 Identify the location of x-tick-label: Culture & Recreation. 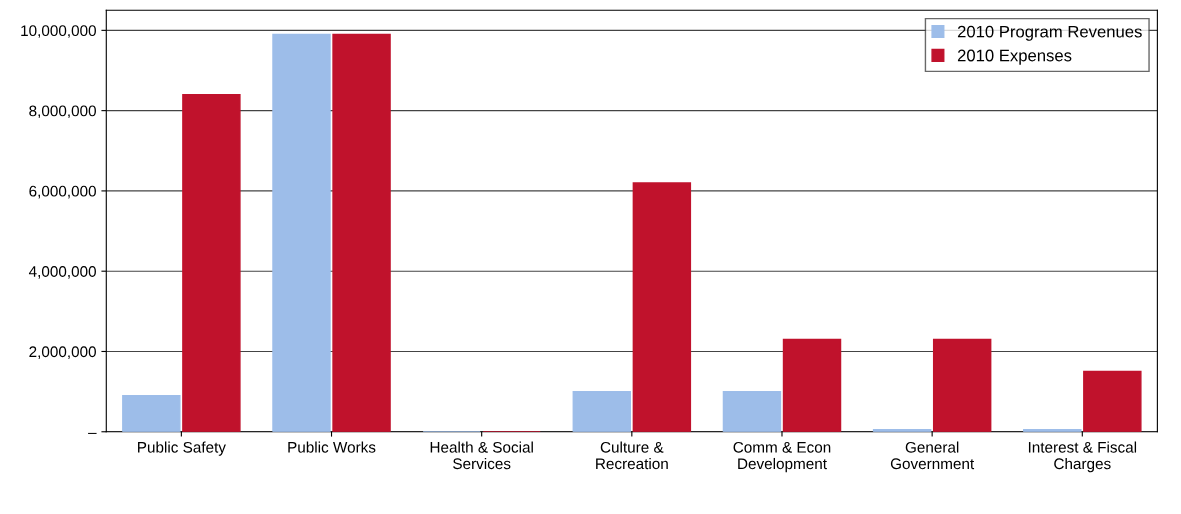
(632, 455).